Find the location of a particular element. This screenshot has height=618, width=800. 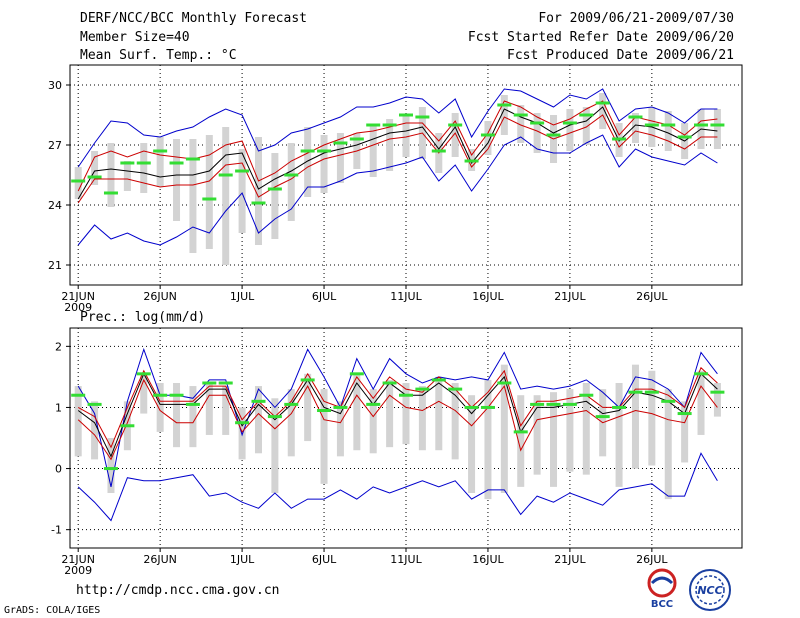

panel2-line-spread-lower is located at coordinates (397, 419).